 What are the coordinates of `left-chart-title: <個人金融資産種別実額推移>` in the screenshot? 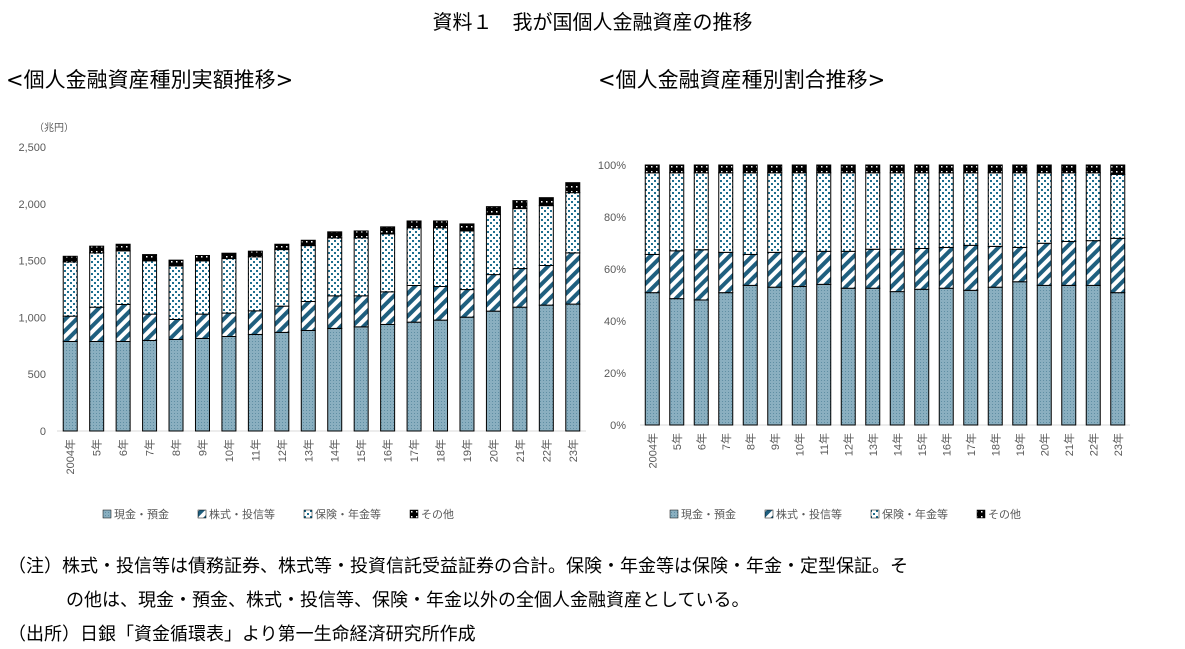 It's located at (150, 80).